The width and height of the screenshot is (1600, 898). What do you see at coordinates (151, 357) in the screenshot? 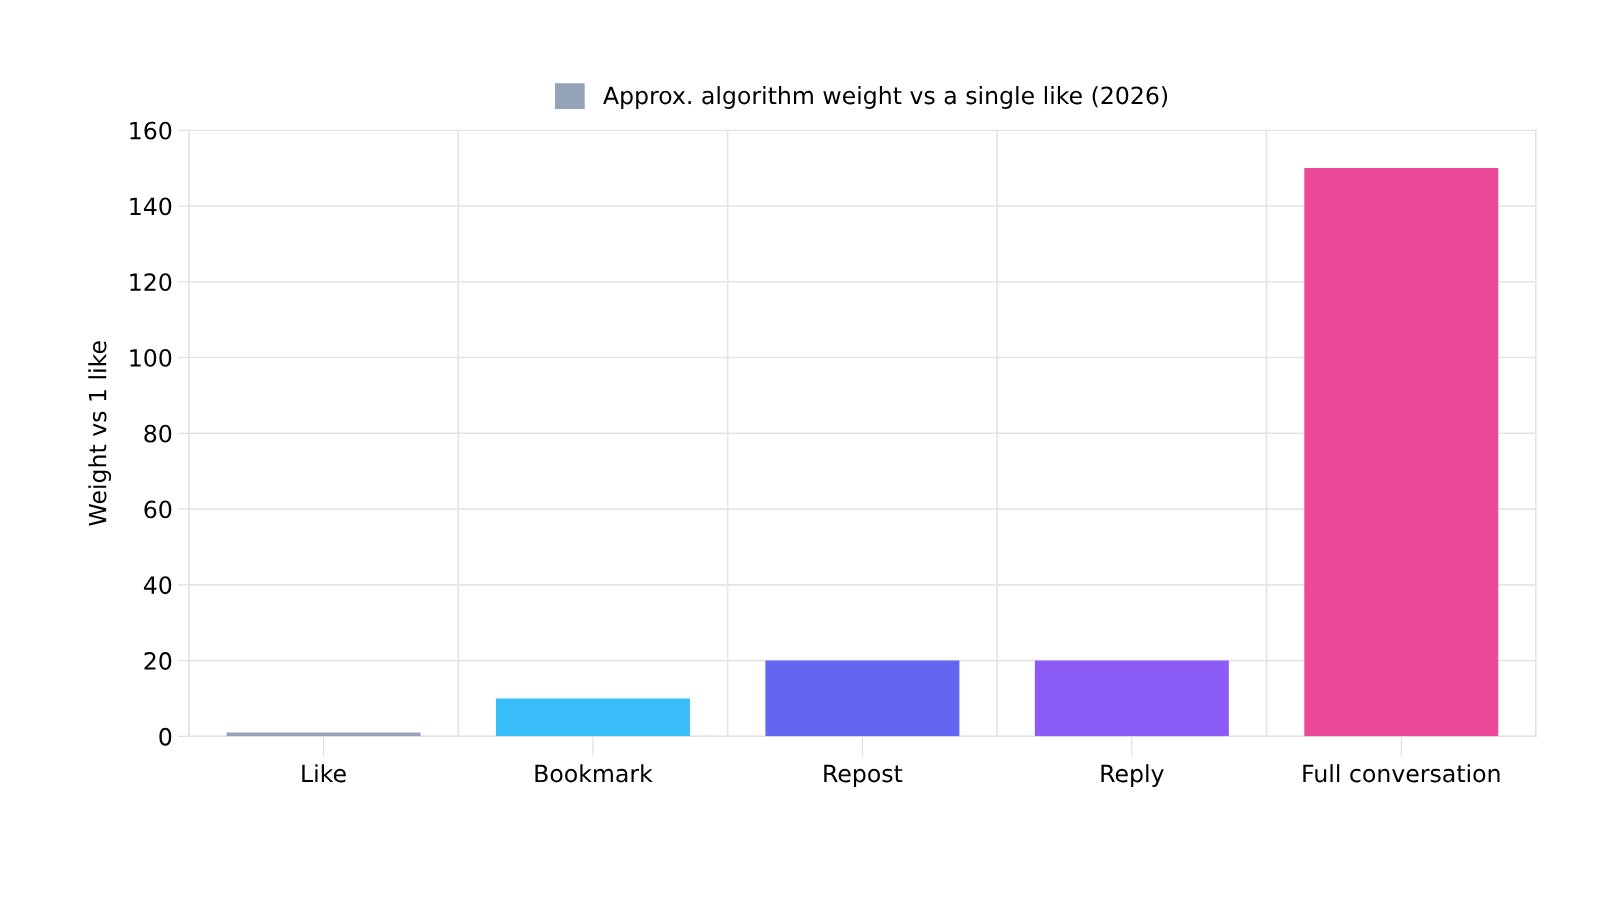
I see `y-tick-label: 100` at bounding box center [151, 357].